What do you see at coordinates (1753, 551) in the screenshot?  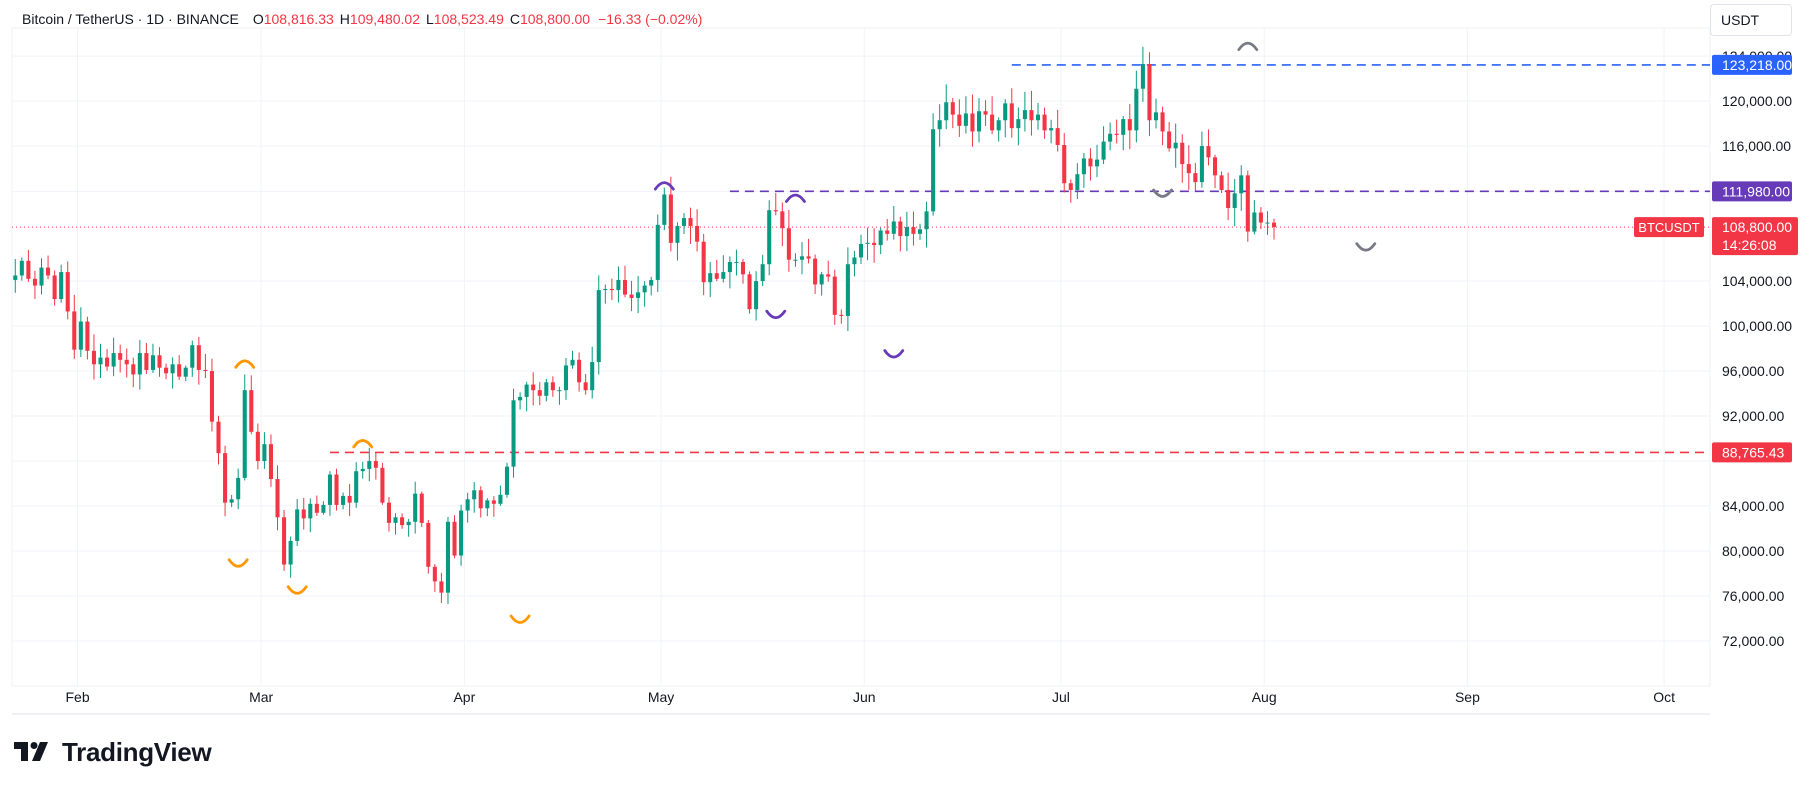 I see `price-tick-label: 80,000.00` at bounding box center [1753, 551].